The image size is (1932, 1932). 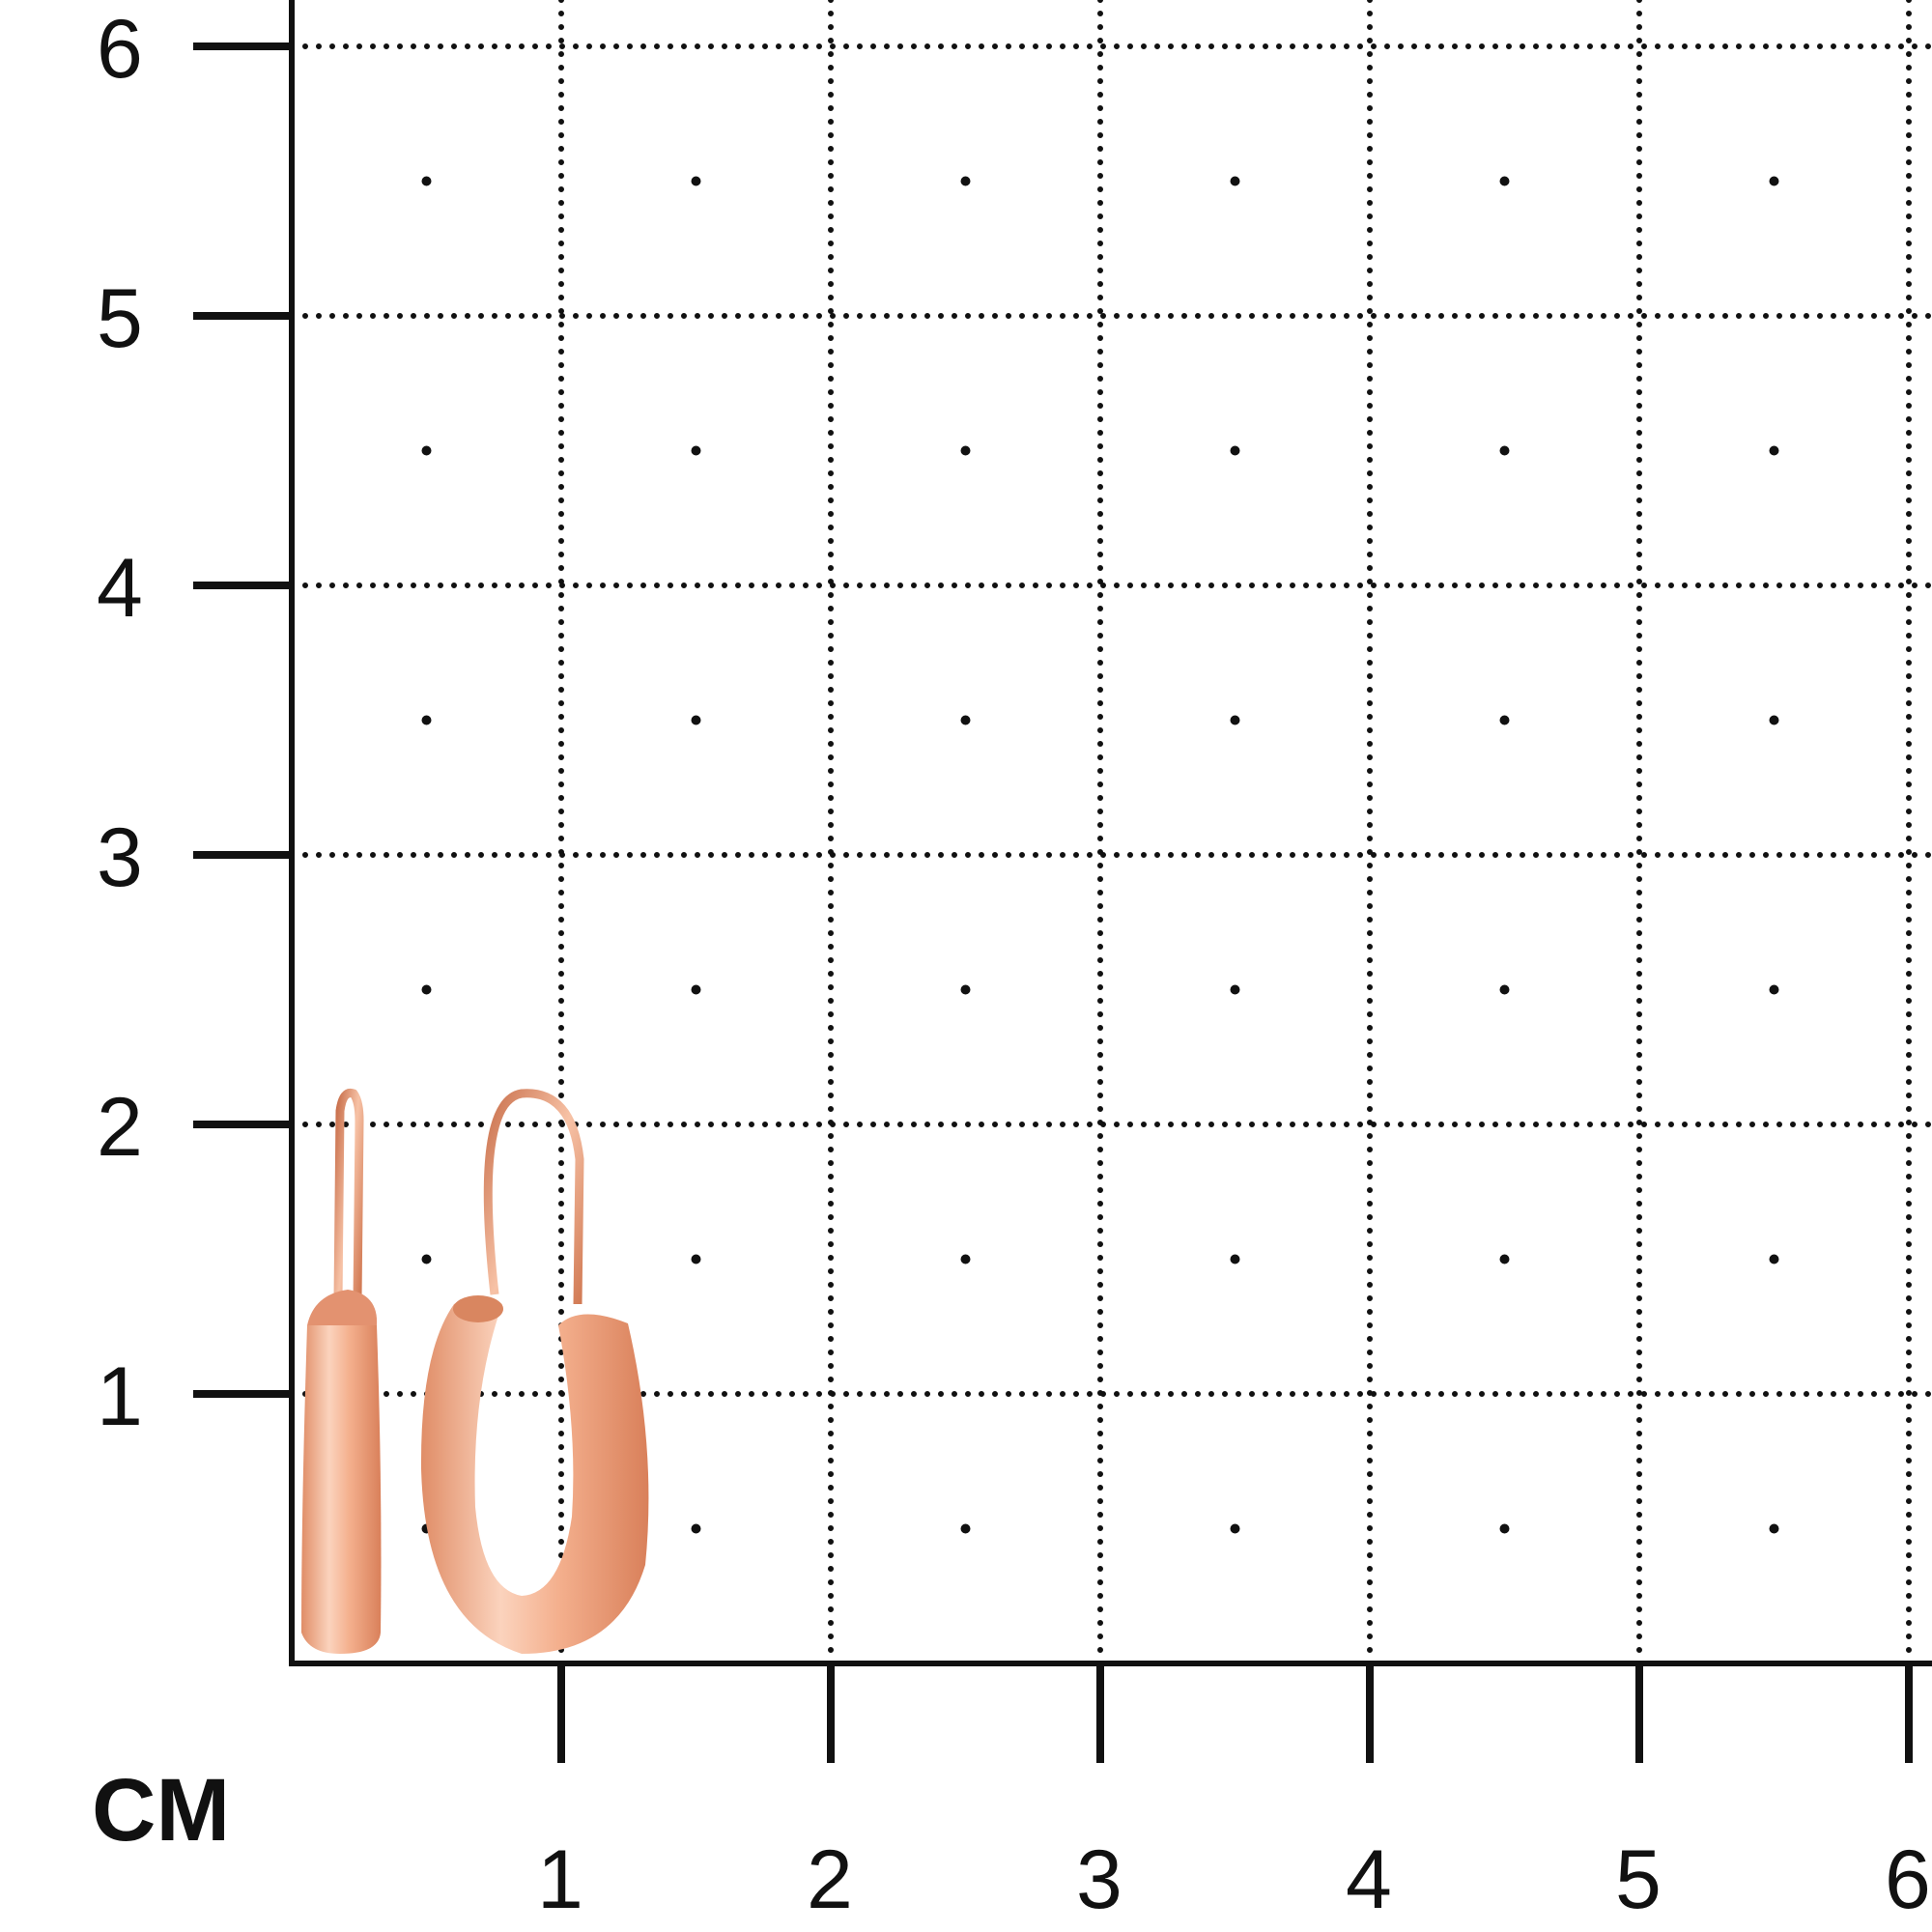 I want to click on y-tick-label: 5, so click(x=120, y=318).